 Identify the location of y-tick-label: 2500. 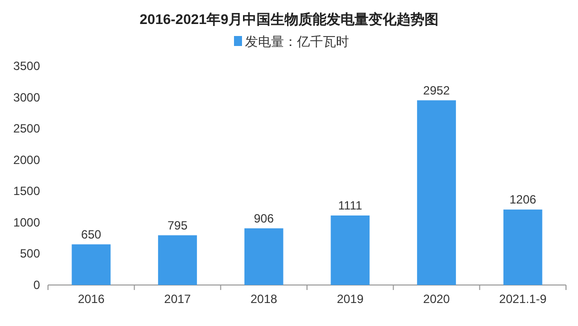
(26, 129).